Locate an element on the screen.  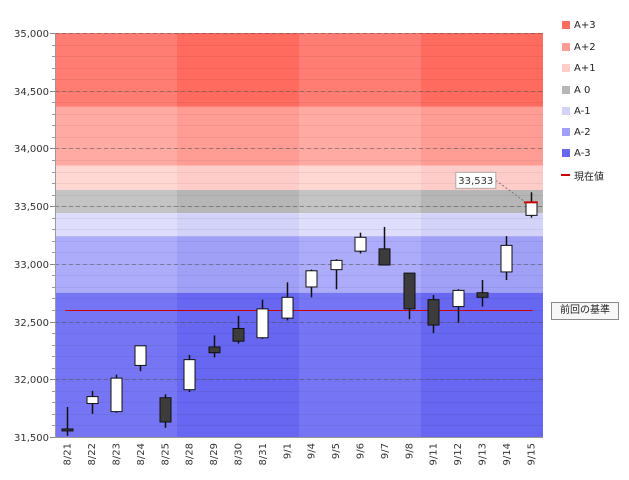
legend-label-a-minus-2: A-2 is located at coordinates (582, 132).